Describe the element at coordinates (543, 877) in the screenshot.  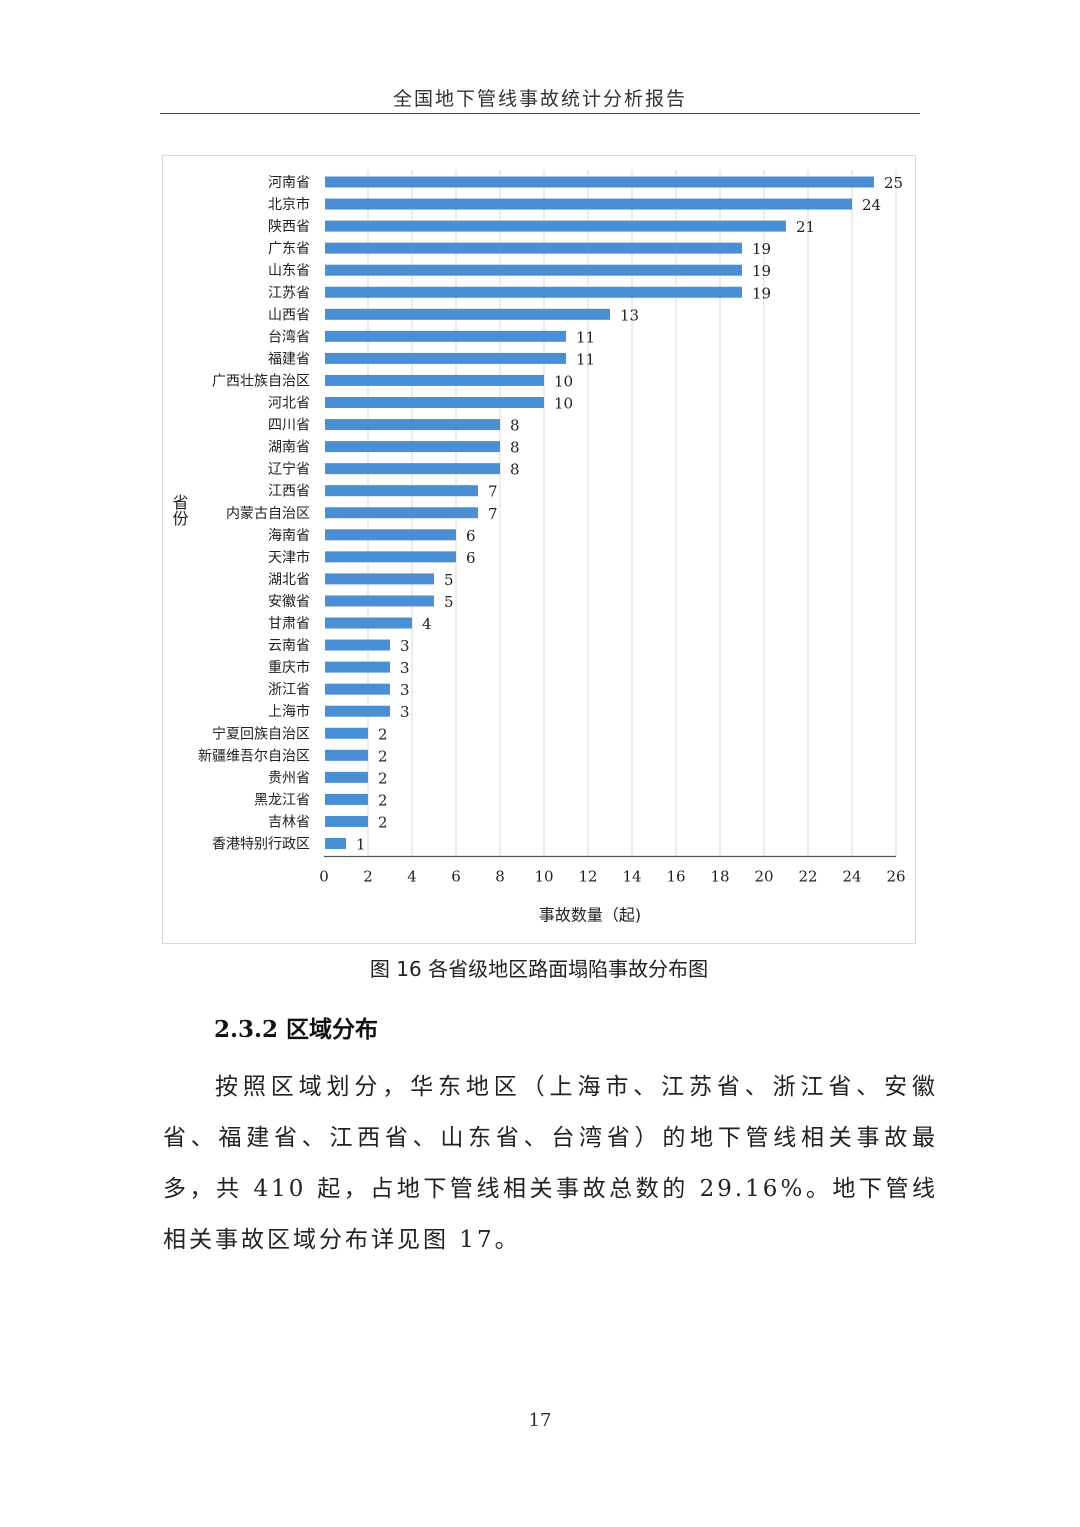
I see `x-tick-label: 10` at that location.